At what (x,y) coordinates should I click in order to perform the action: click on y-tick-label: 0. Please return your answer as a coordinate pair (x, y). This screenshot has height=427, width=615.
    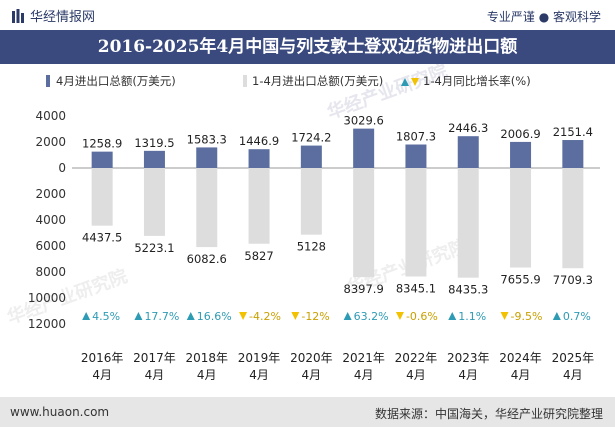
    Looking at the image, I should click on (62, 168).